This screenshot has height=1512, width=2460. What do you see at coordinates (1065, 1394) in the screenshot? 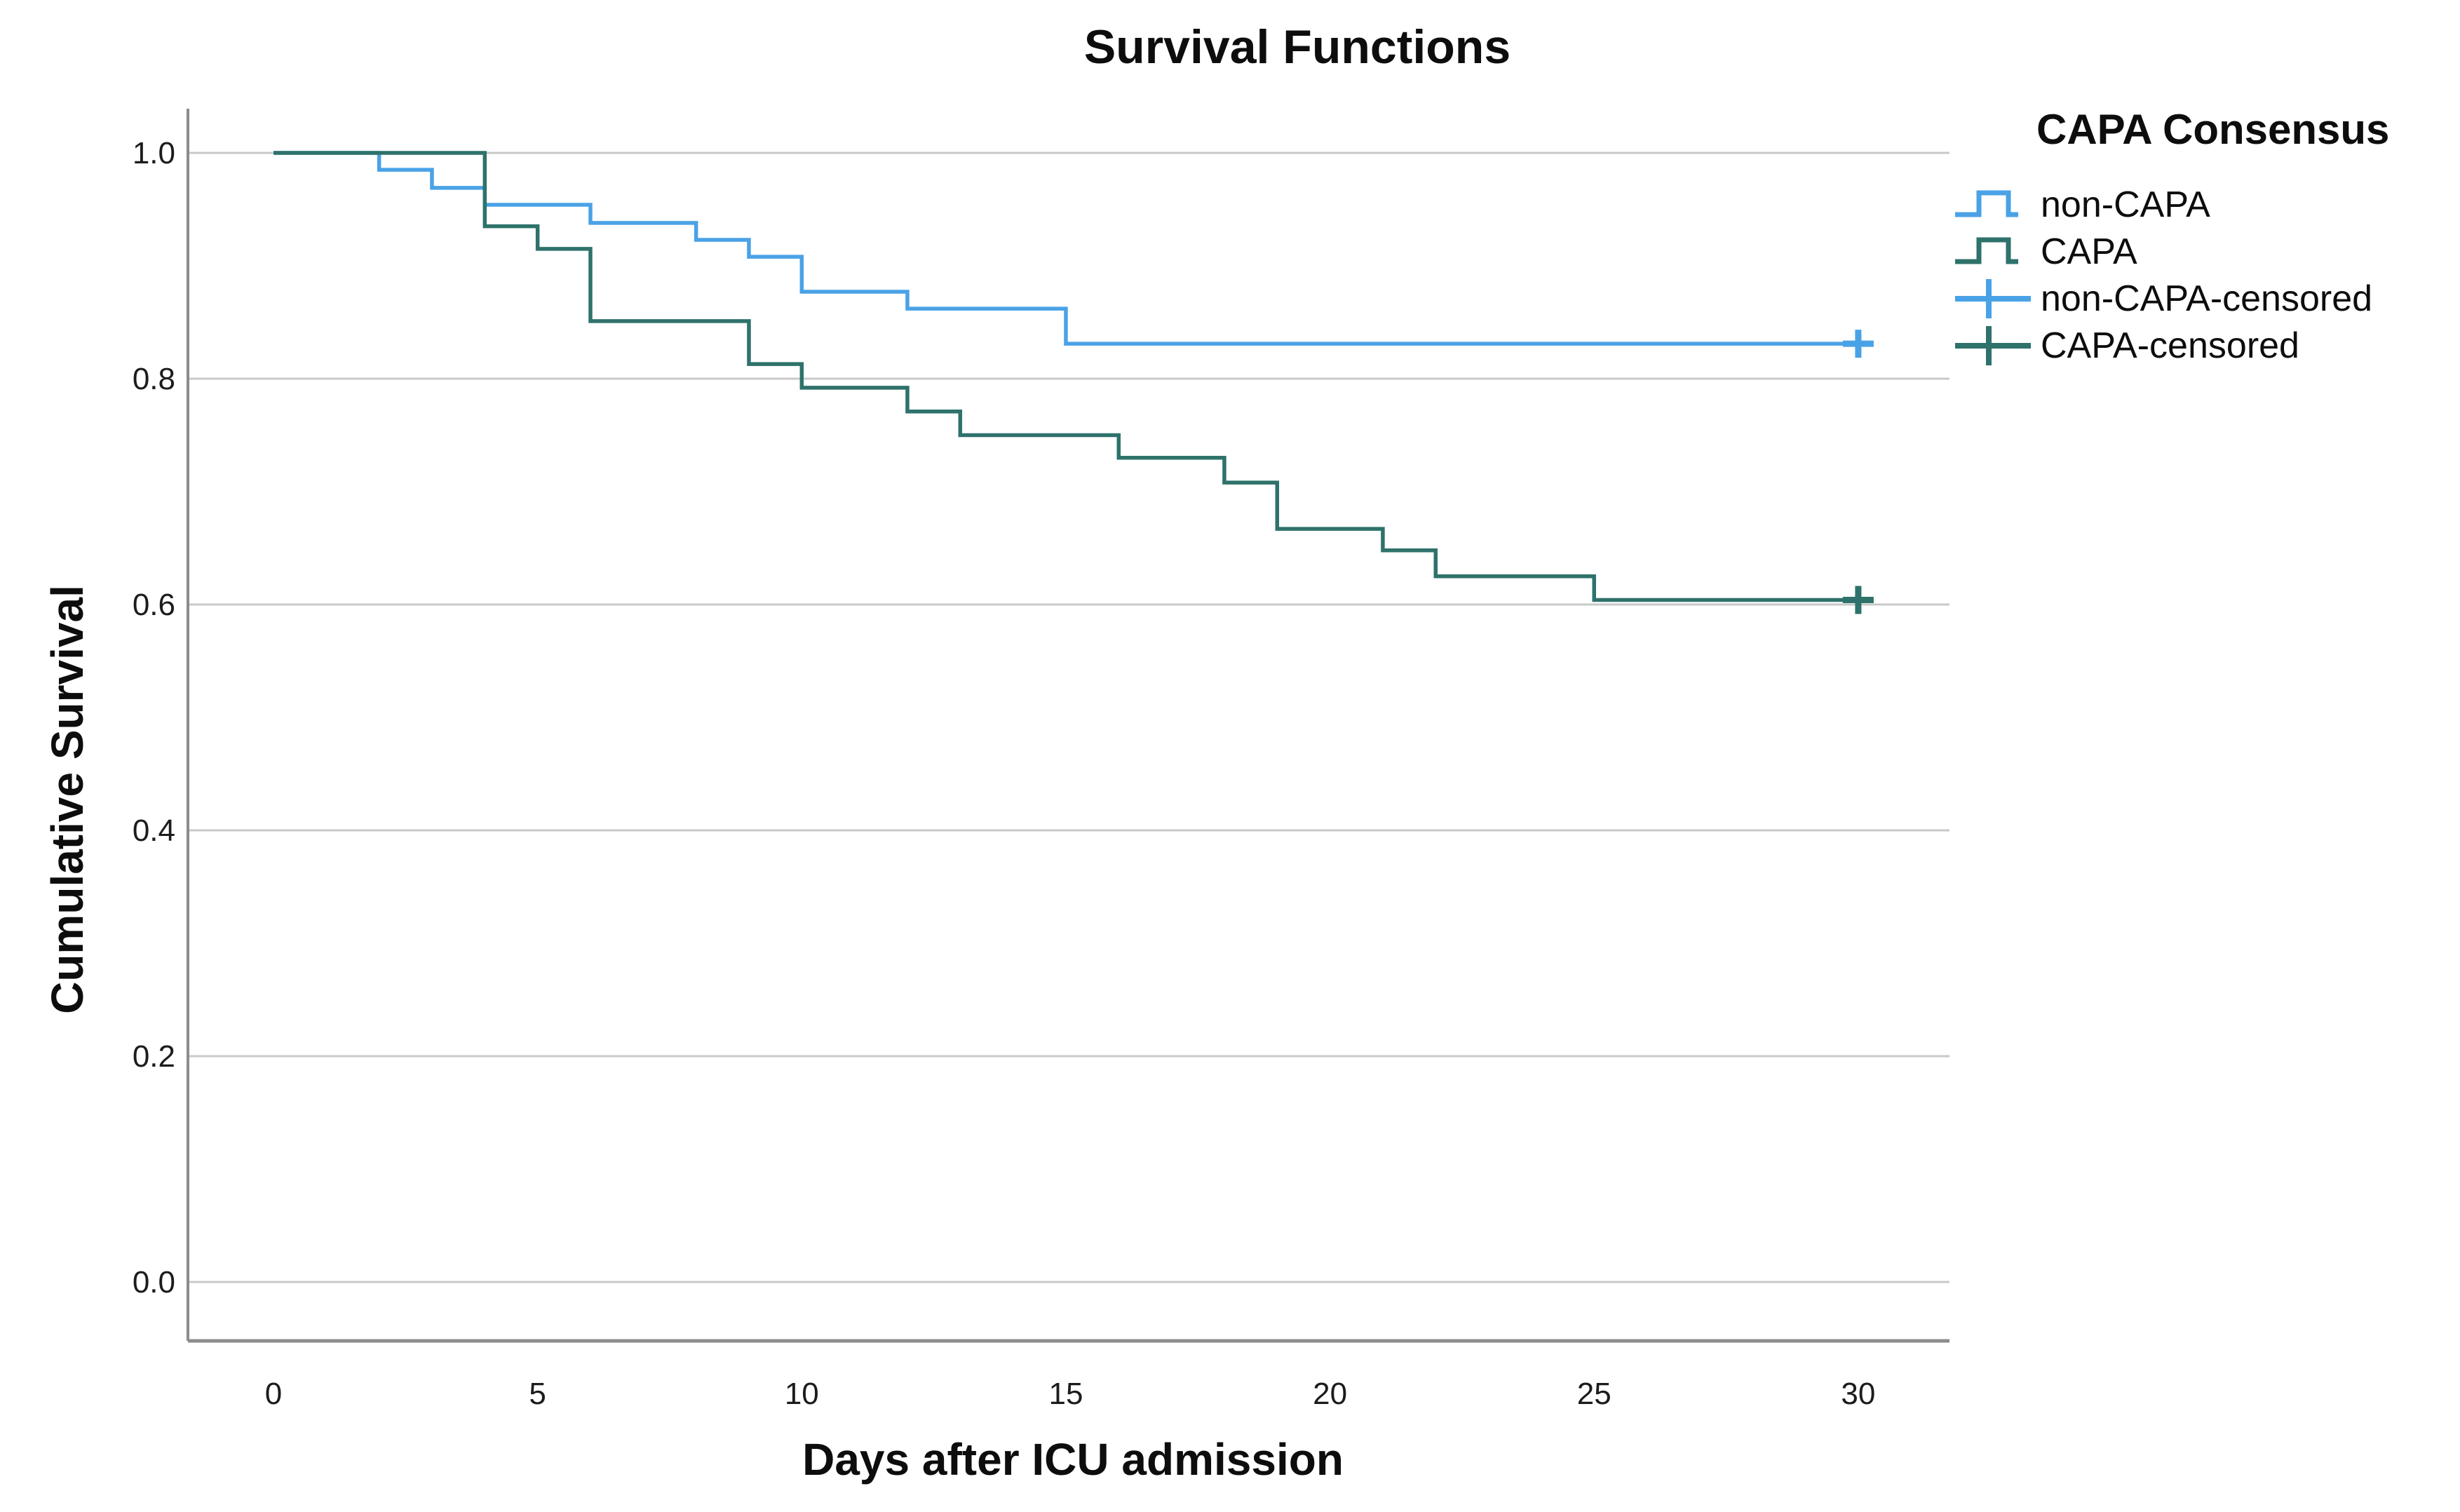
I see `x-tick-label: 15` at bounding box center [1065, 1394].